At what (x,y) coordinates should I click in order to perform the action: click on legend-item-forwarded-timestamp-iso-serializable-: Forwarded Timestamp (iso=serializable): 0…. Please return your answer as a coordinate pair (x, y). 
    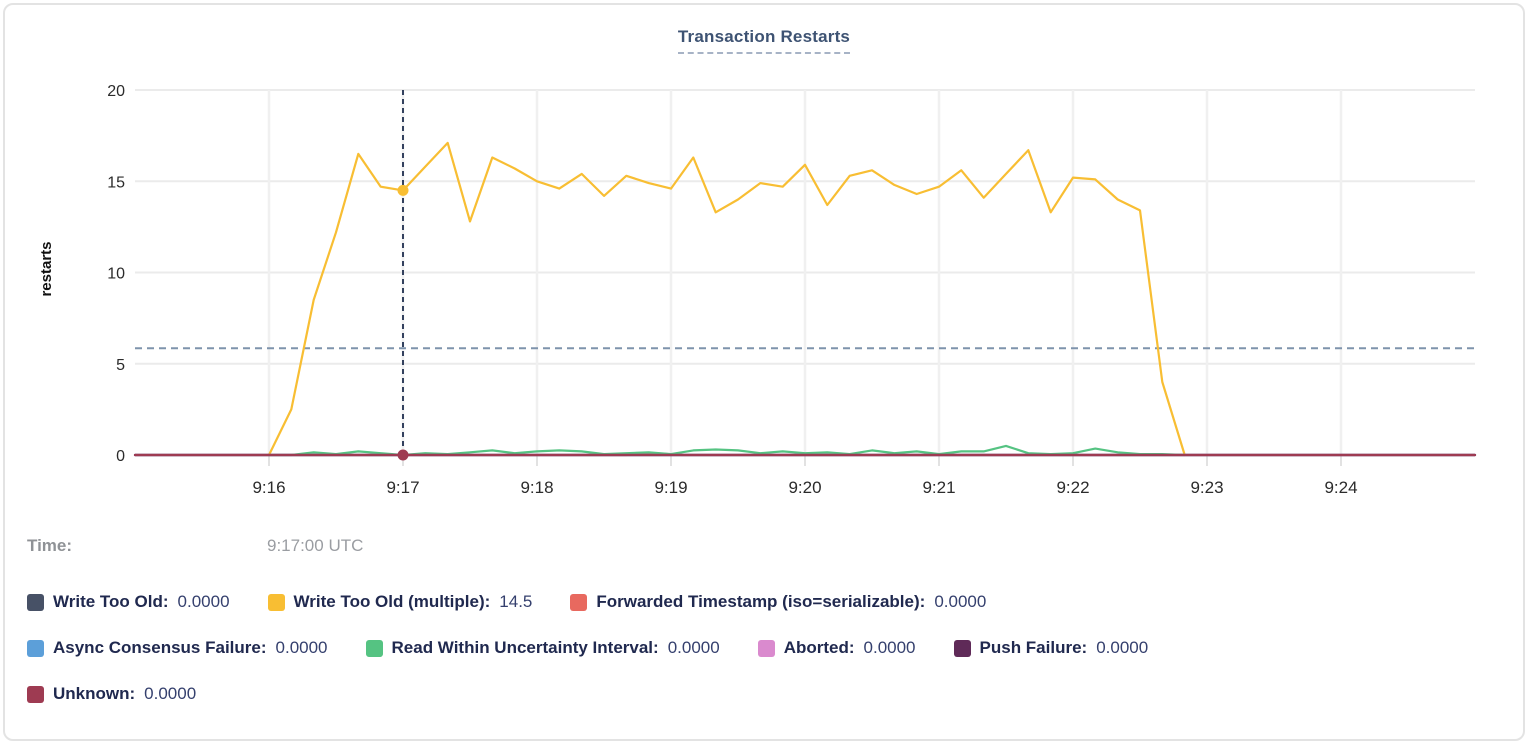
    Looking at the image, I should click on (778, 602).